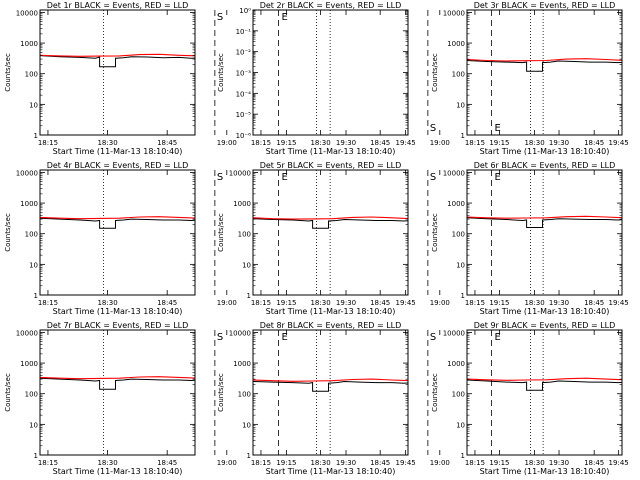 This screenshot has width=640, height=480. What do you see at coordinates (118, 325) in the screenshot?
I see `panel-title: Det 7r BLACK = Events, RED = LLD` at bounding box center [118, 325].